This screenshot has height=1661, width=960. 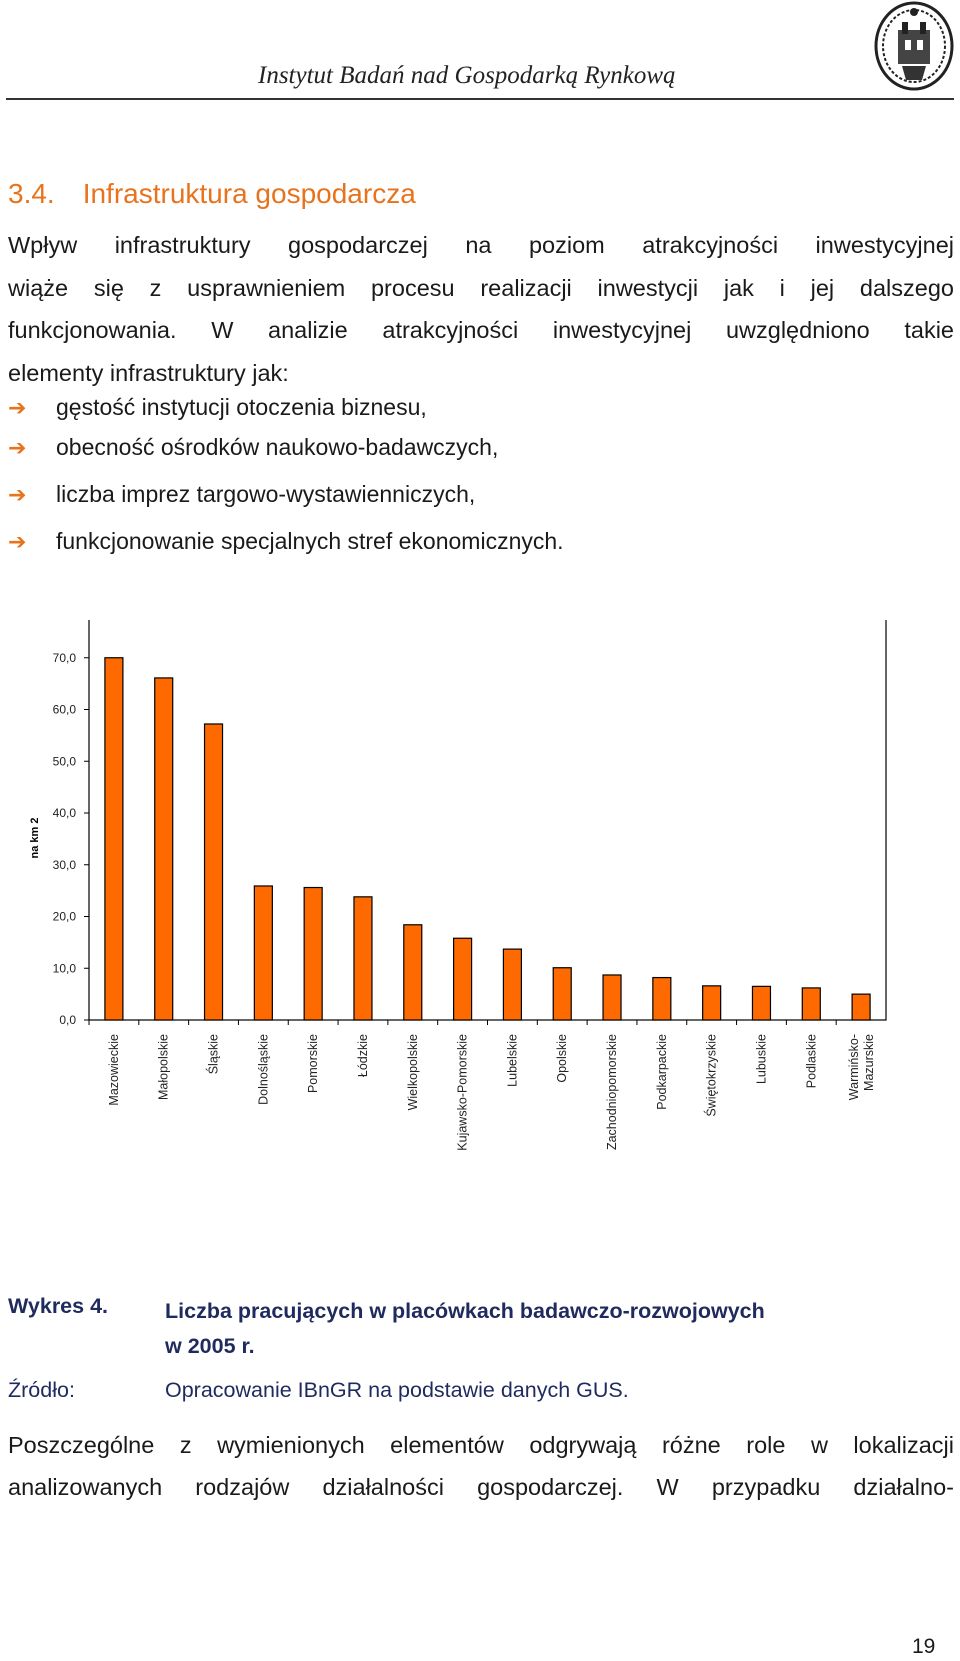 What do you see at coordinates (924, 1646) in the screenshot?
I see `page-number: 19` at bounding box center [924, 1646].